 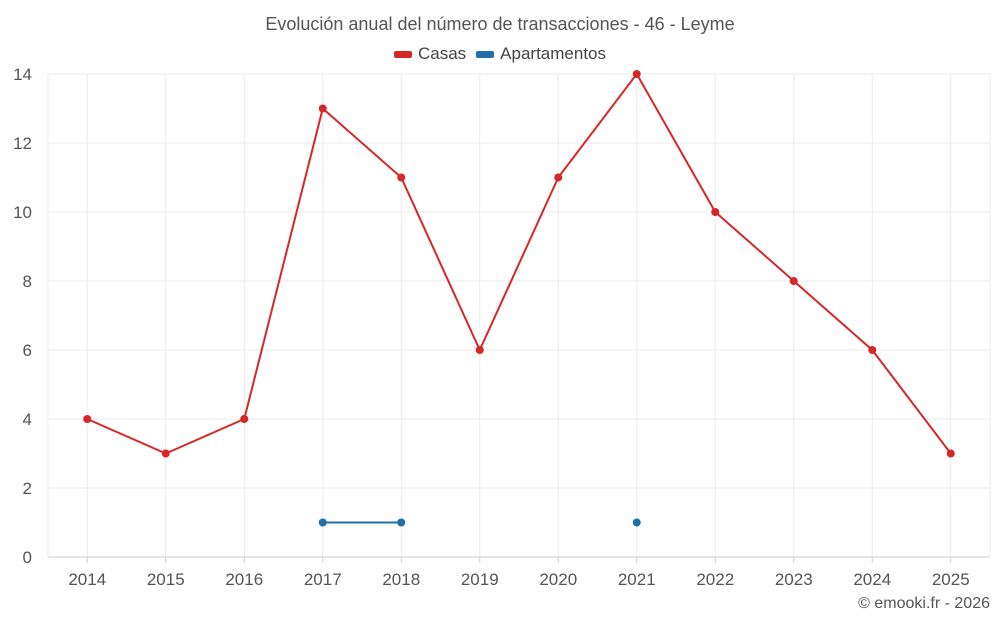 I want to click on x-tick-label: 2023, so click(x=794, y=579).